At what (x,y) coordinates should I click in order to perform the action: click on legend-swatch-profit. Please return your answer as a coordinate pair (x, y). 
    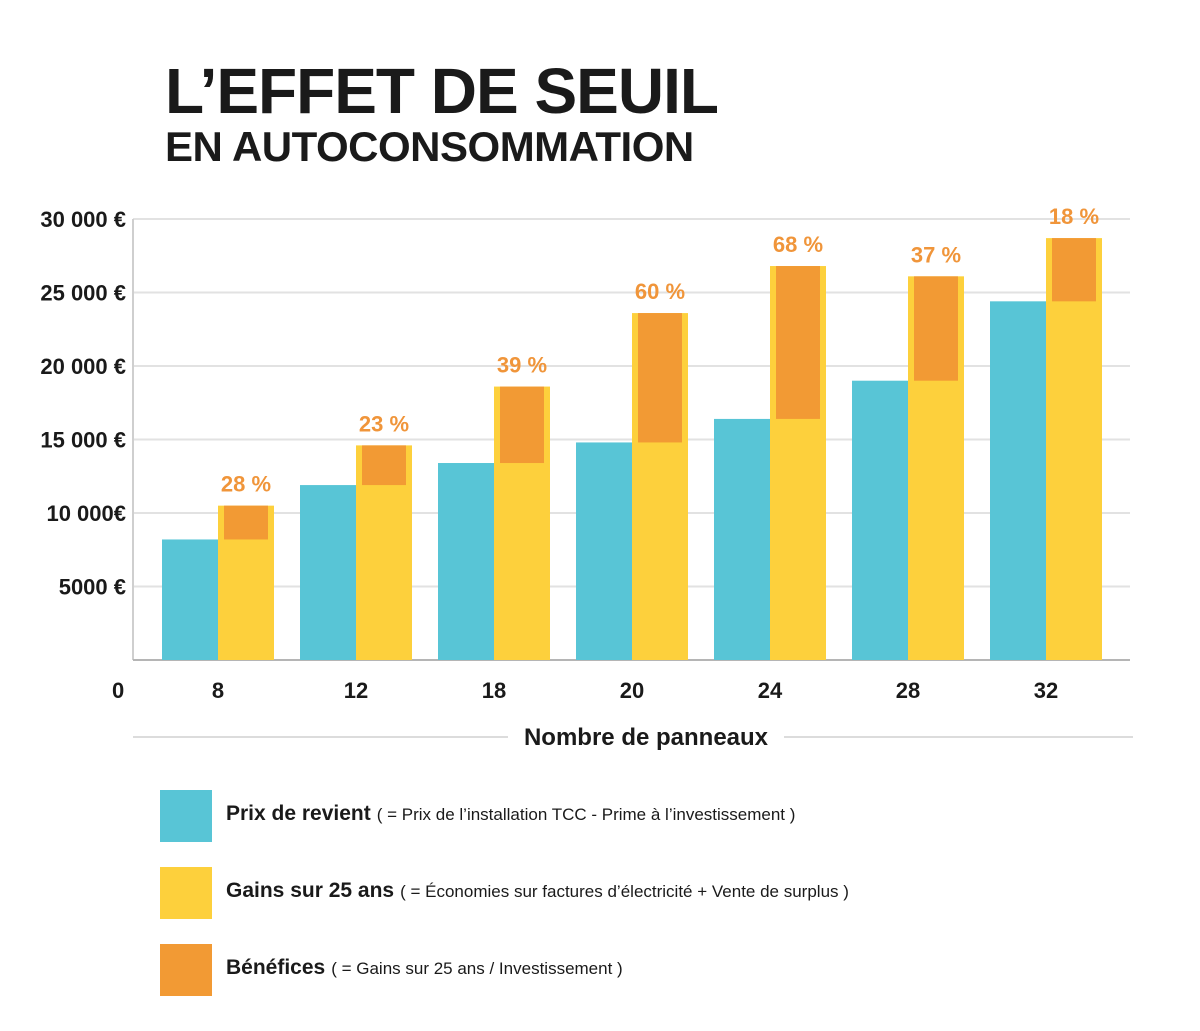
    Looking at the image, I should click on (186, 970).